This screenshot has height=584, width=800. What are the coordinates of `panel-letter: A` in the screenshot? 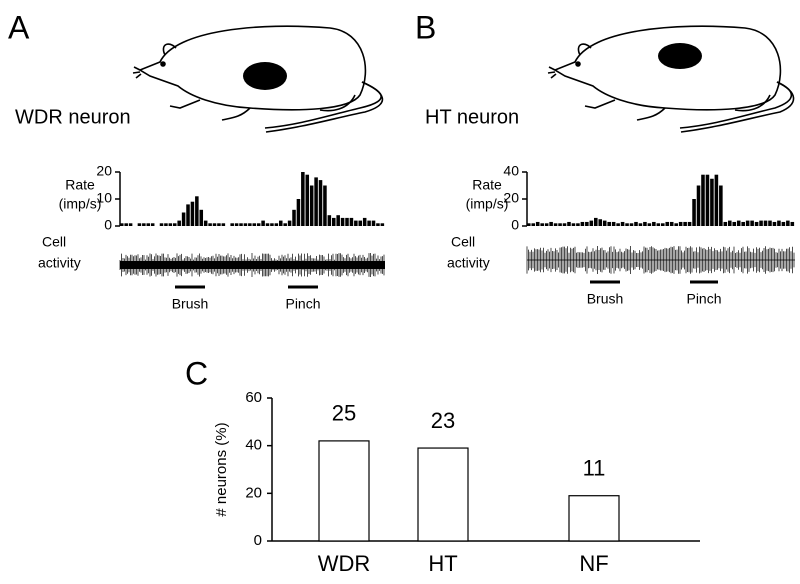 It's located at (19, 27).